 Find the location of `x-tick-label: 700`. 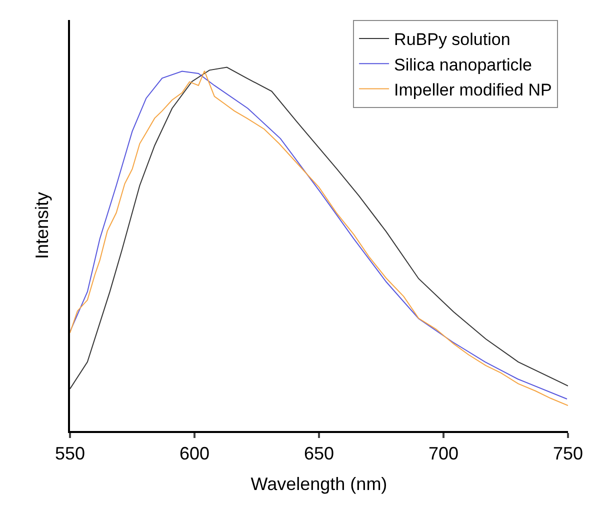

x-tick-label: 700 is located at coordinates (443, 453).